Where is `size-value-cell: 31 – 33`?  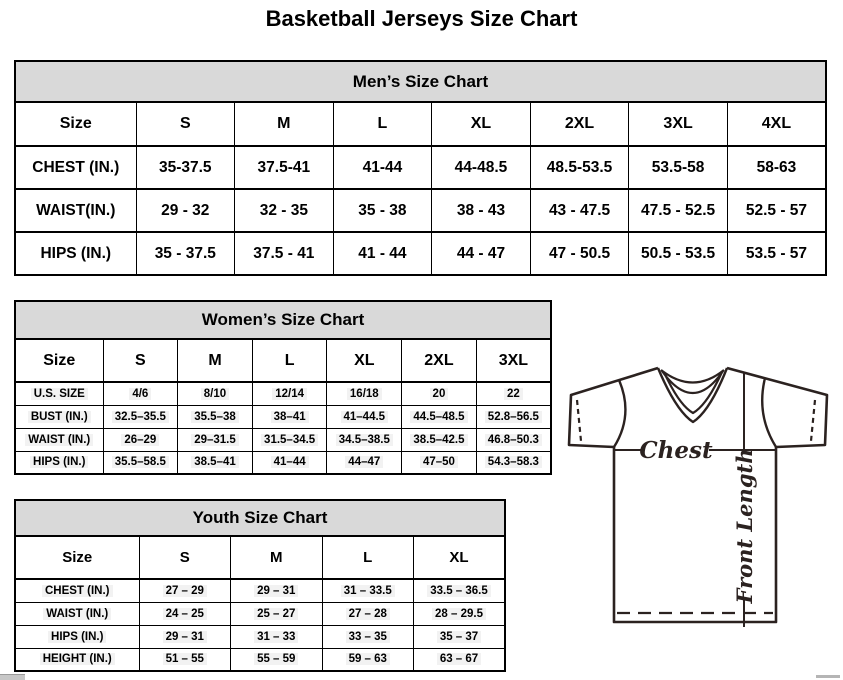 size-value-cell: 31 – 33 is located at coordinates (276, 636).